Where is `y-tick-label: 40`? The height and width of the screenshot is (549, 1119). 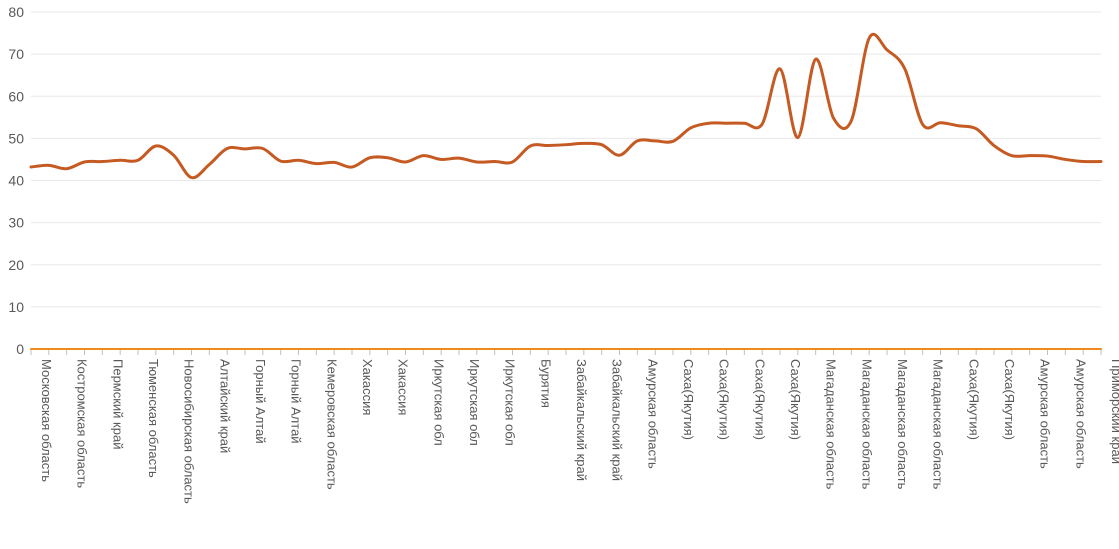 y-tick-label: 40 is located at coordinates (16, 181).